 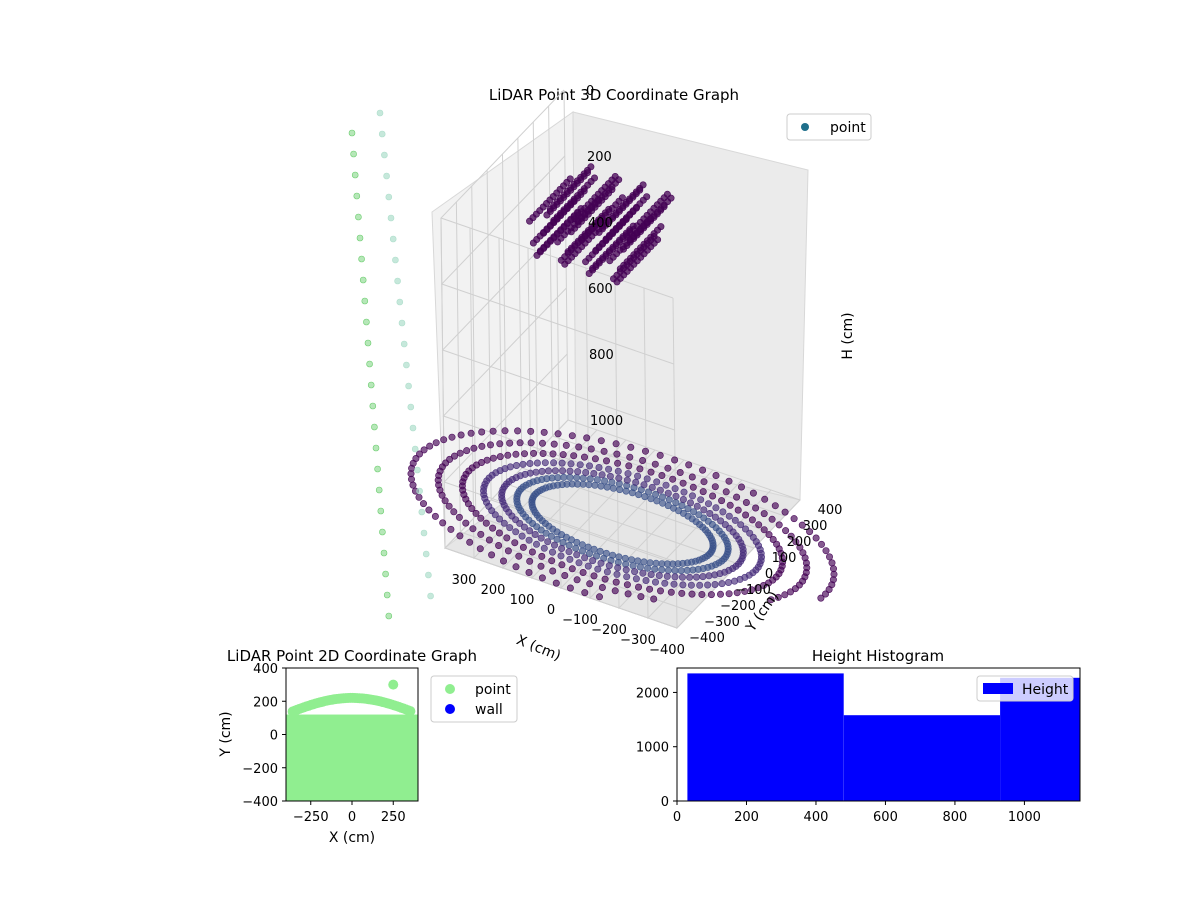 I want to click on y-tick-label-3d: 0, so click(x=769, y=574).